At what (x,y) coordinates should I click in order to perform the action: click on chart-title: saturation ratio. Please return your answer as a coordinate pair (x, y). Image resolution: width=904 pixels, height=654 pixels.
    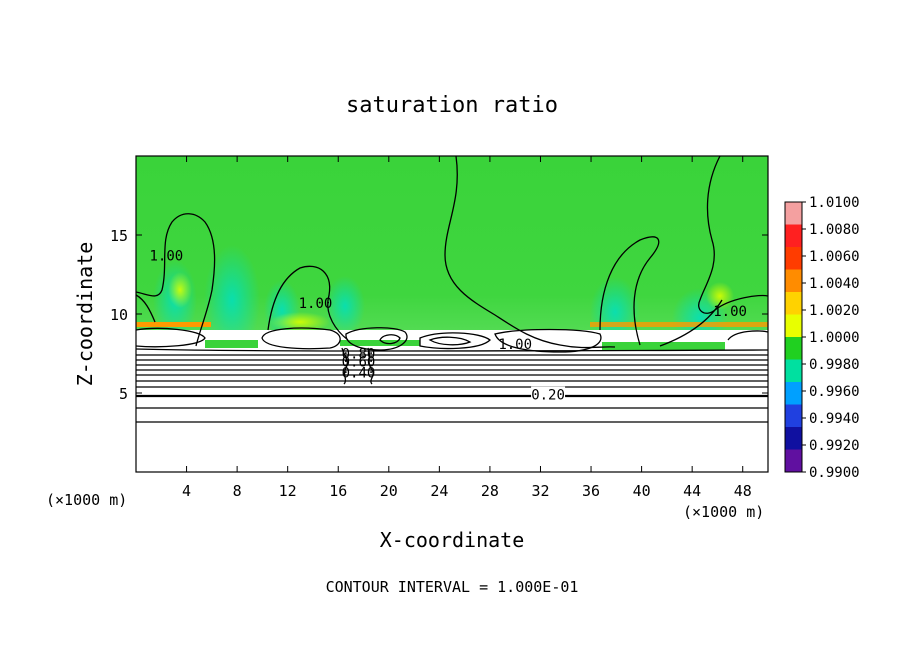
    Looking at the image, I should click on (452, 105).